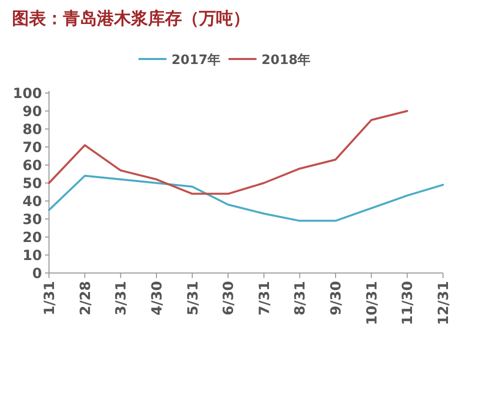 This screenshot has height=400, width=487. What do you see at coordinates (193, 298) in the screenshot?
I see `x-tick-label: 5/31` at bounding box center [193, 298].